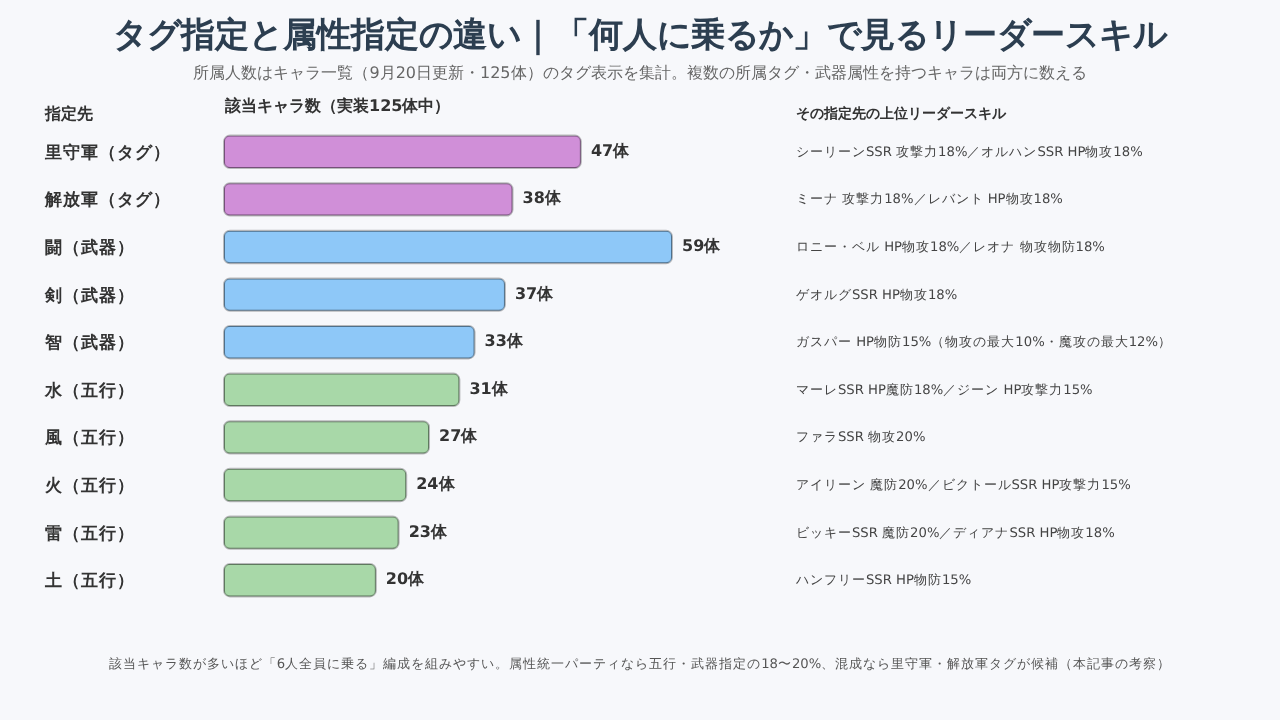 The height and width of the screenshot is (720, 1280). I want to click on data-label: 38体, so click(542, 198).